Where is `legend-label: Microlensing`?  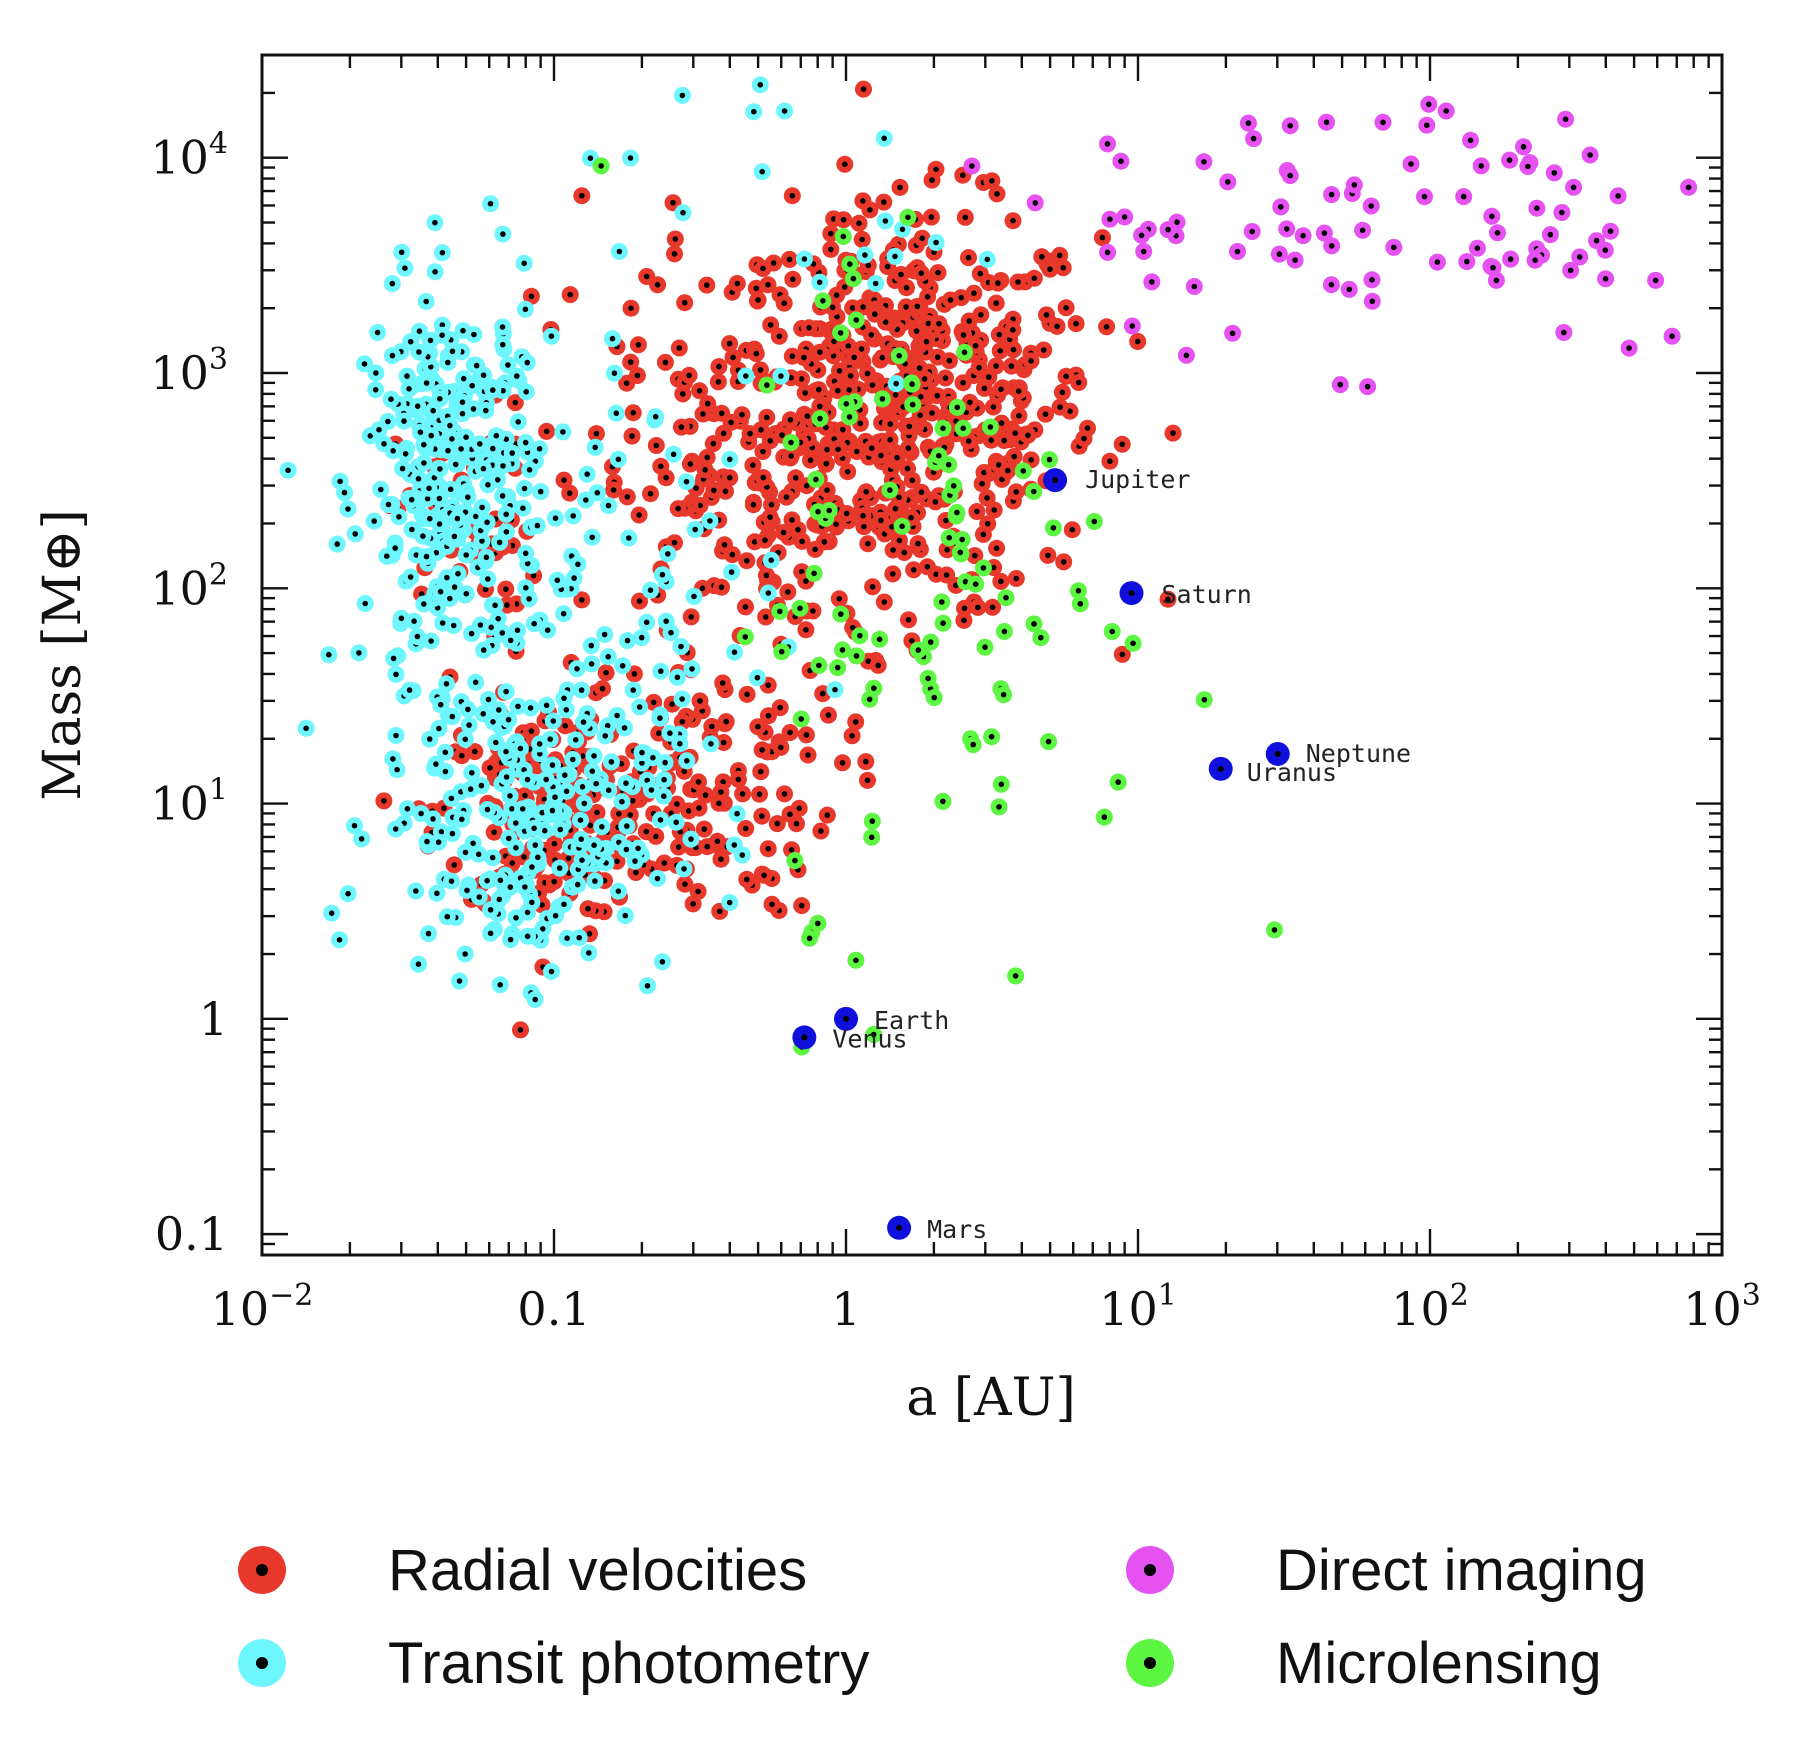 legend-label: Microlensing is located at coordinates (1439, 1663).